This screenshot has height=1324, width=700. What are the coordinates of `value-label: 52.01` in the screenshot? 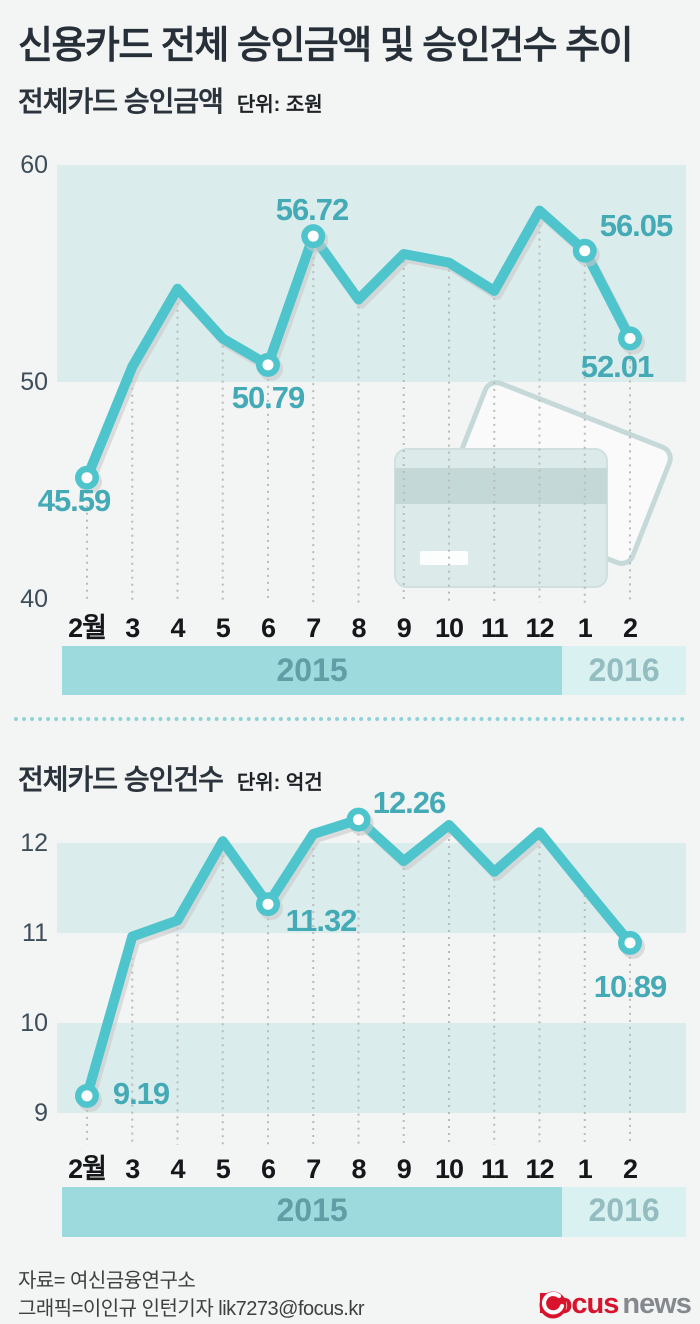 It's located at (617, 366).